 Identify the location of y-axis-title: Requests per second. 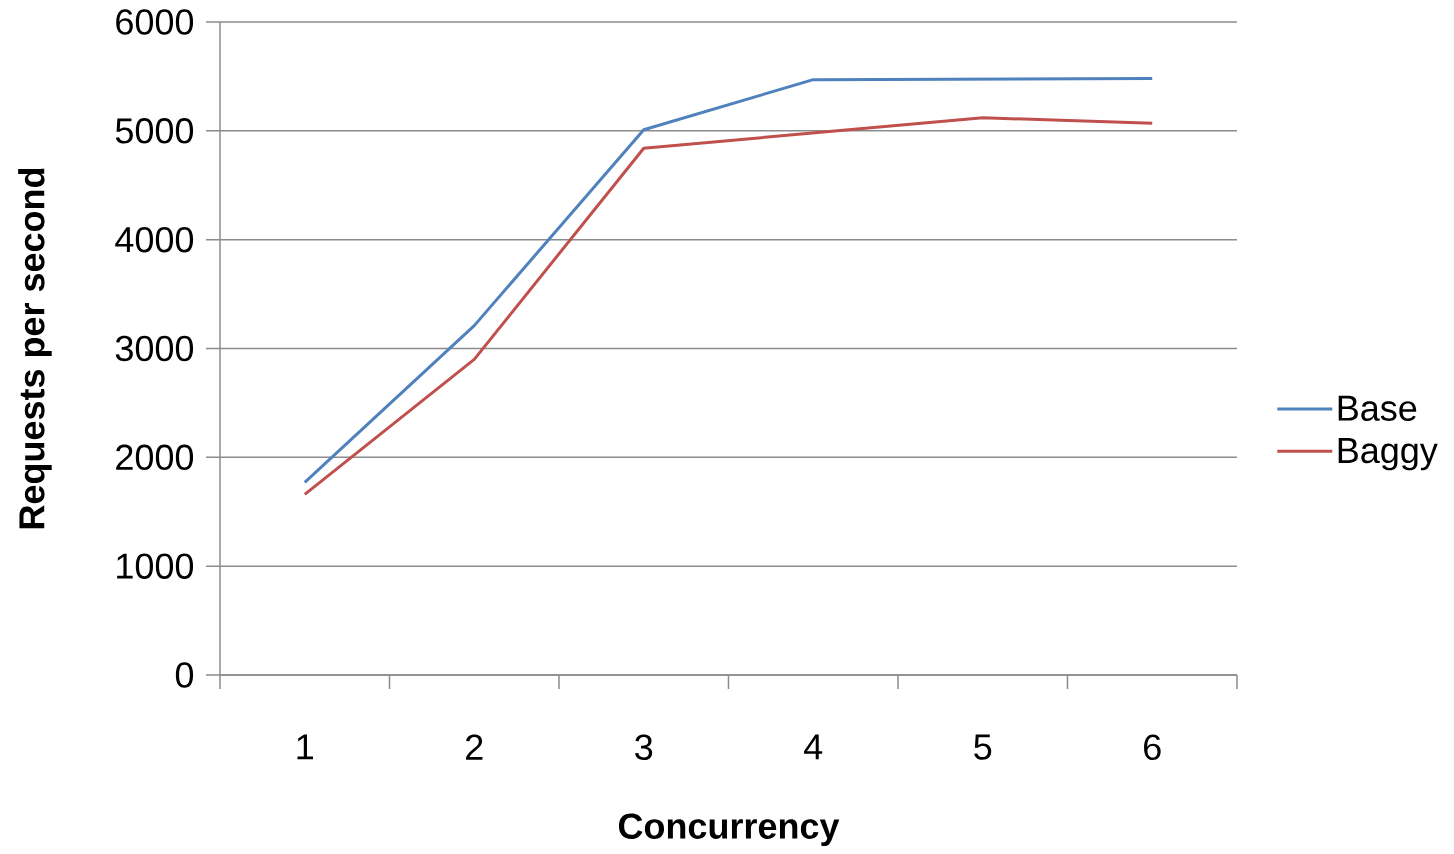
(35, 348).